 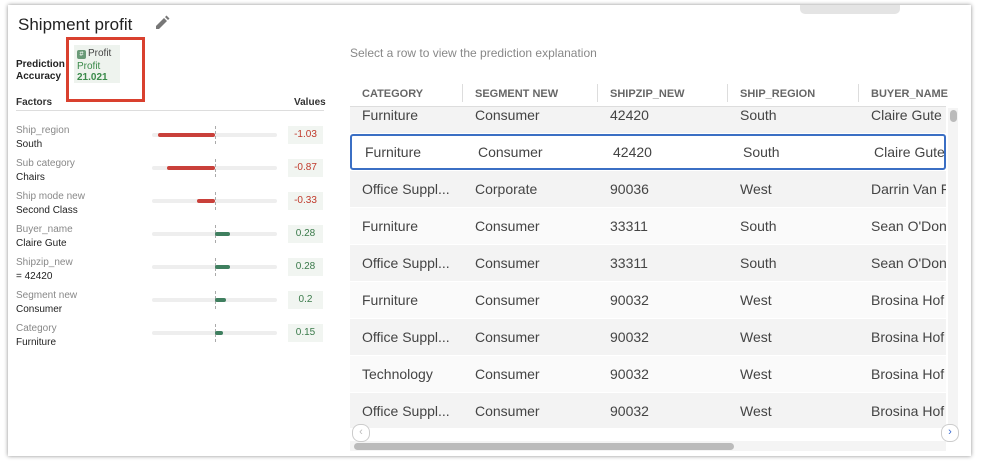 What do you see at coordinates (397, 374) in the screenshot?
I see `table-cell: Technology` at bounding box center [397, 374].